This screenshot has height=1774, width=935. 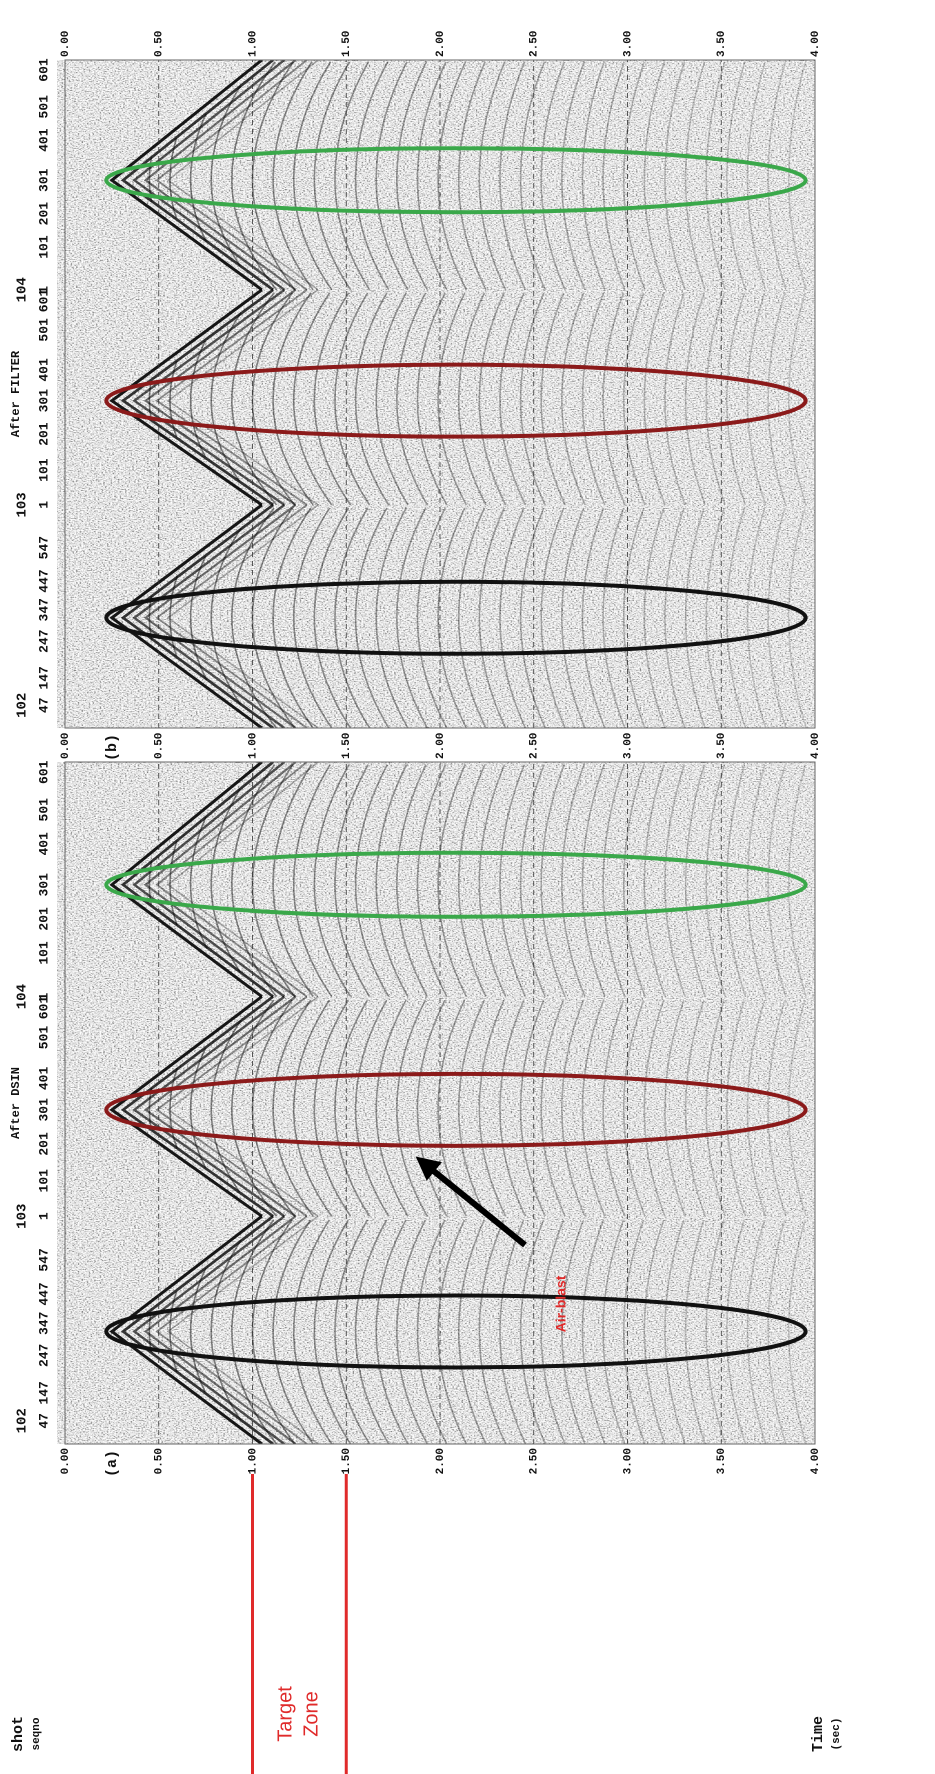 I want to click on shot-label: 501, so click(x=43, y=1038).